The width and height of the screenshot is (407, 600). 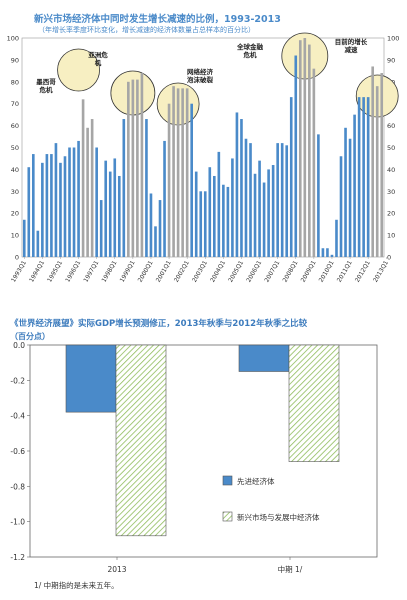 I want to click on chart1-xtick-label: 2009Q1, so click(x=309, y=271).